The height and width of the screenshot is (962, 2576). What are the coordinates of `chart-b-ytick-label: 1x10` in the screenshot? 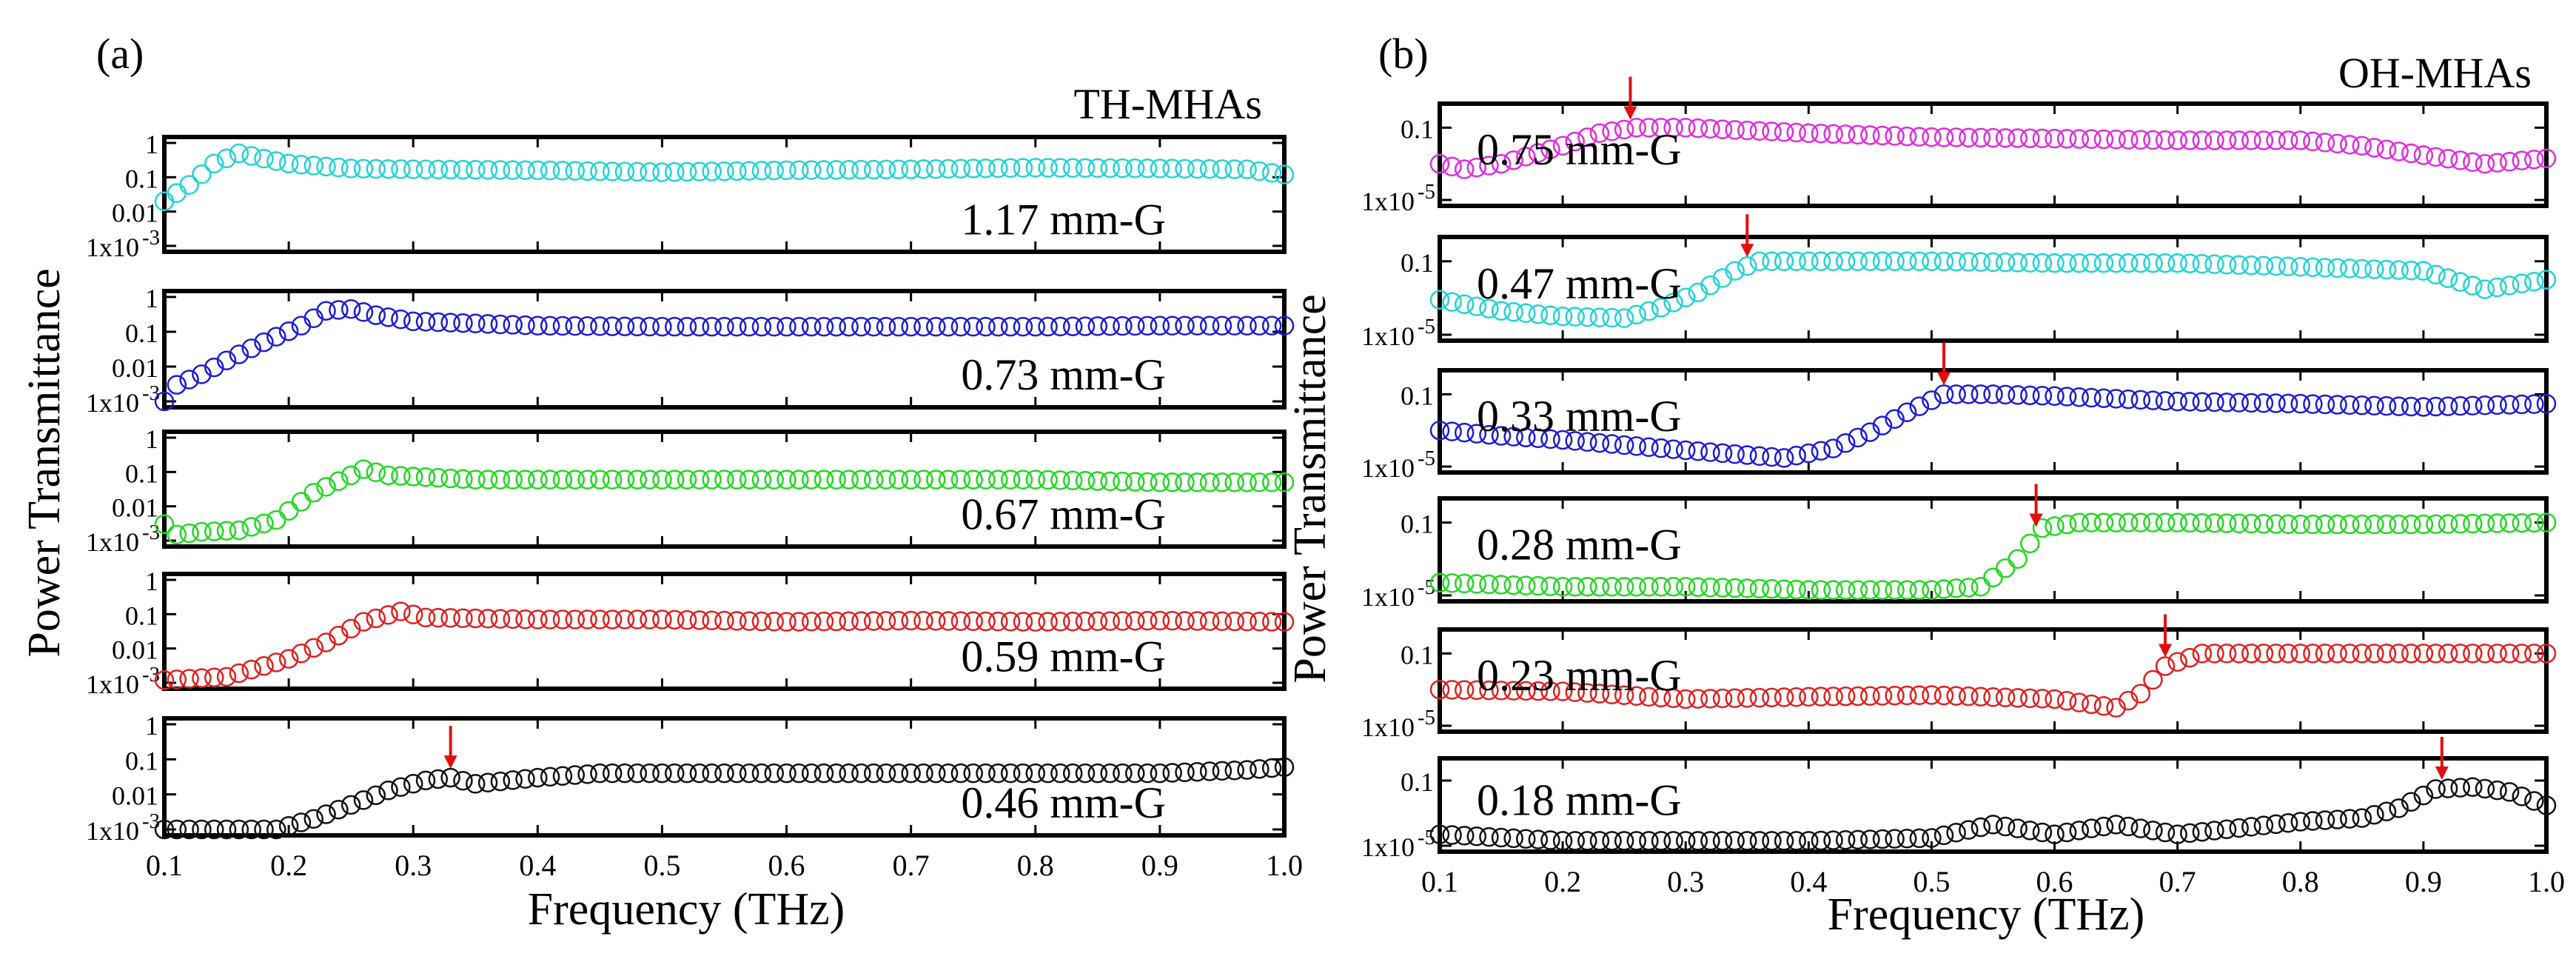 It's located at (1388, 336).